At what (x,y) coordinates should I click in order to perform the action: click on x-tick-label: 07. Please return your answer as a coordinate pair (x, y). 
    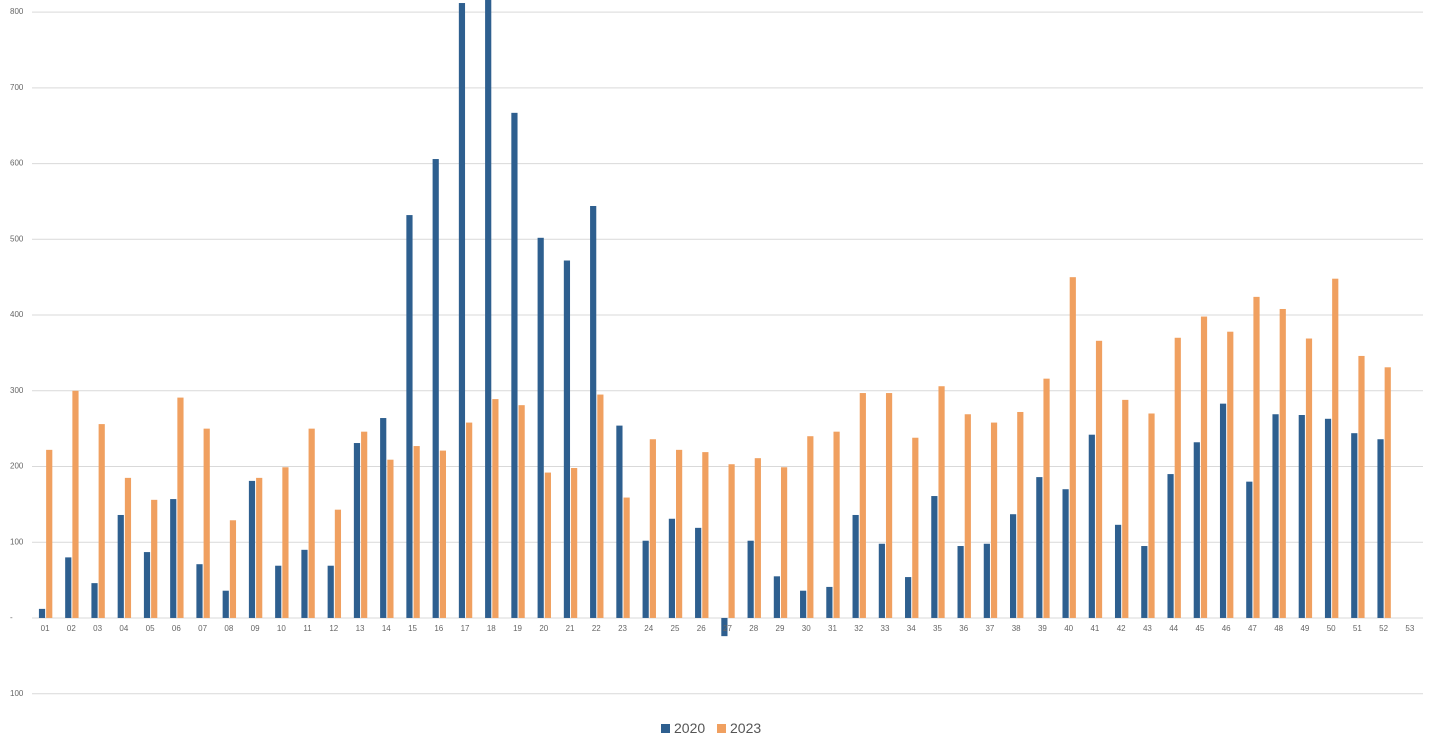
    Looking at the image, I should click on (202, 628).